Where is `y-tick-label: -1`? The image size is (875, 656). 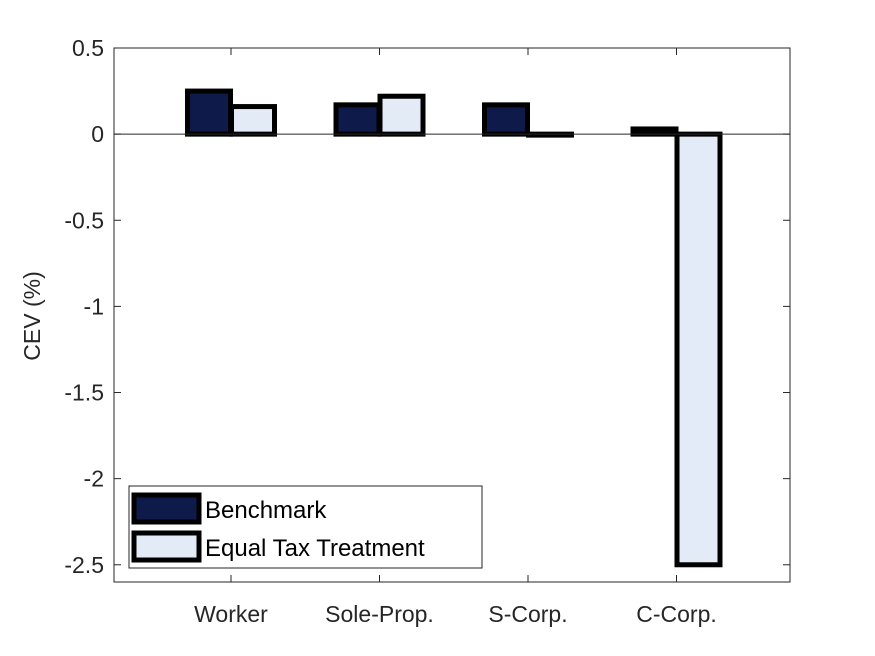 y-tick-label: -1 is located at coordinates (94, 306).